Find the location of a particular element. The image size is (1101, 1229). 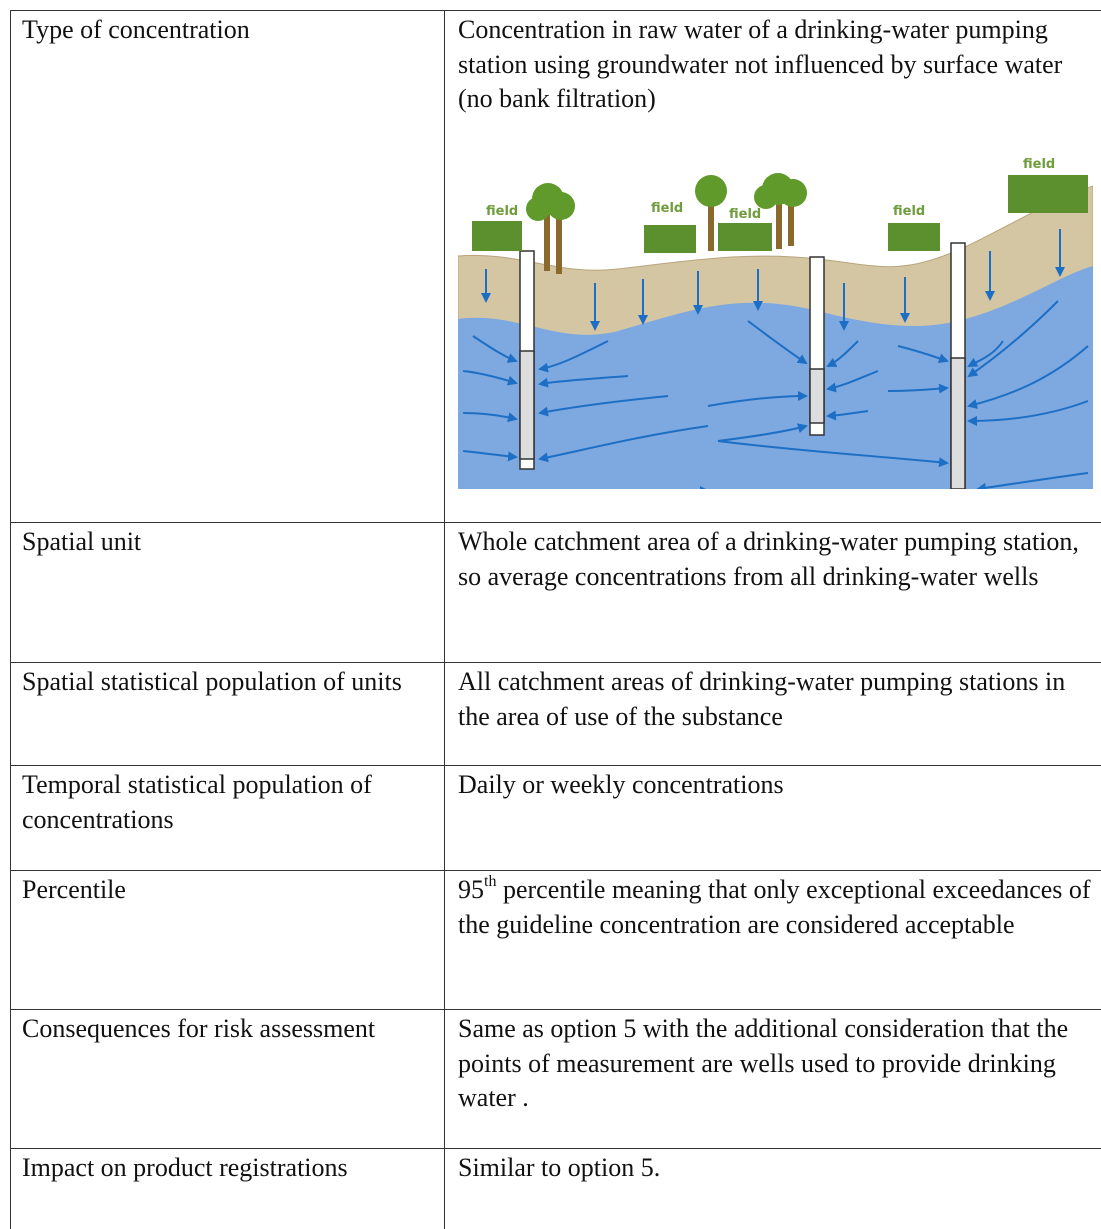

cell-text: Percentile is located at coordinates (74, 889).